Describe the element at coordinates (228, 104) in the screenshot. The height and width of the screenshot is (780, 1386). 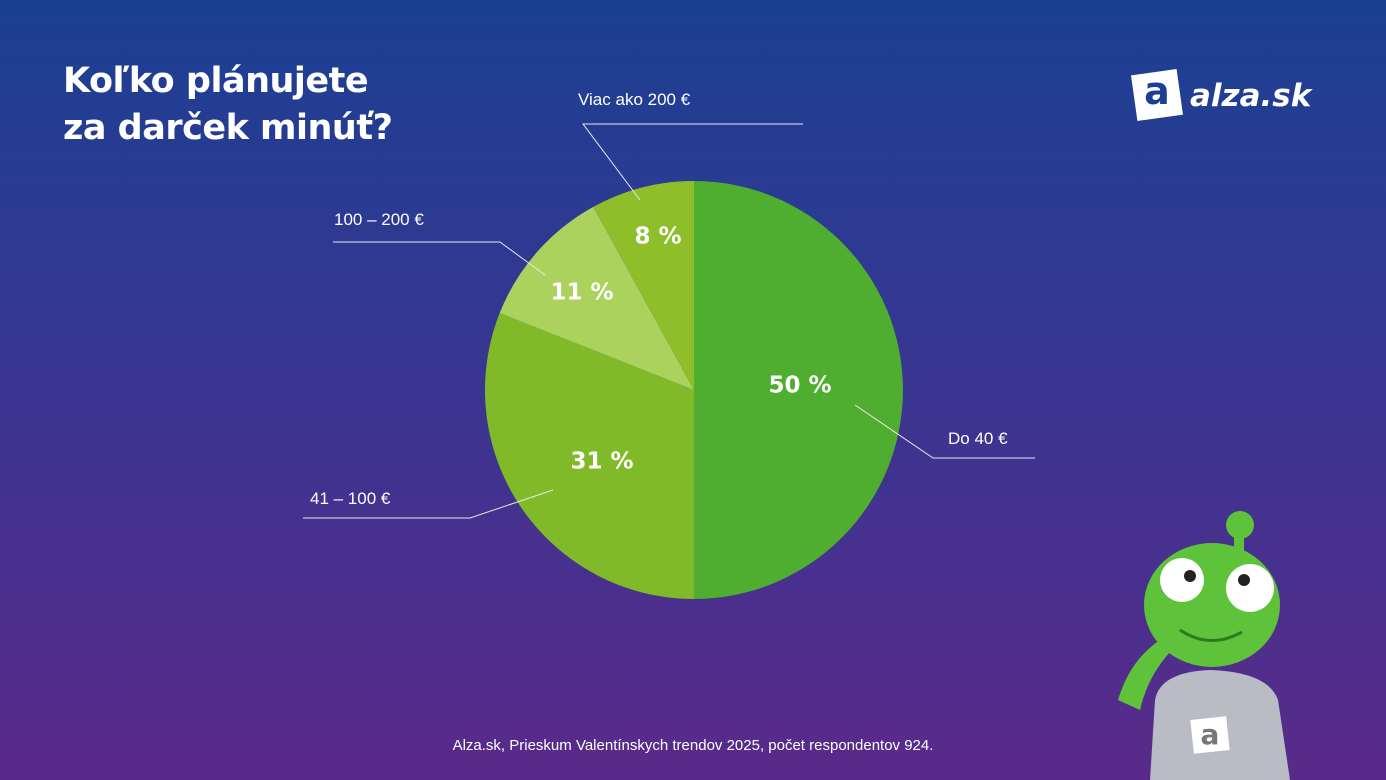
I see `title: Koľko plánujete za darček minúť?` at that location.